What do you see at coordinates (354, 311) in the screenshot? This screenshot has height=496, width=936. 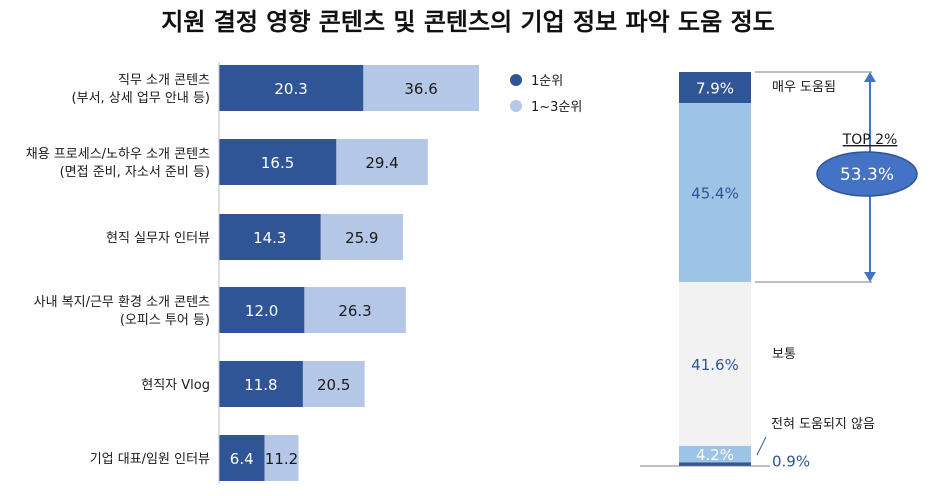 I see `label-top3-3: 26.3` at bounding box center [354, 311].